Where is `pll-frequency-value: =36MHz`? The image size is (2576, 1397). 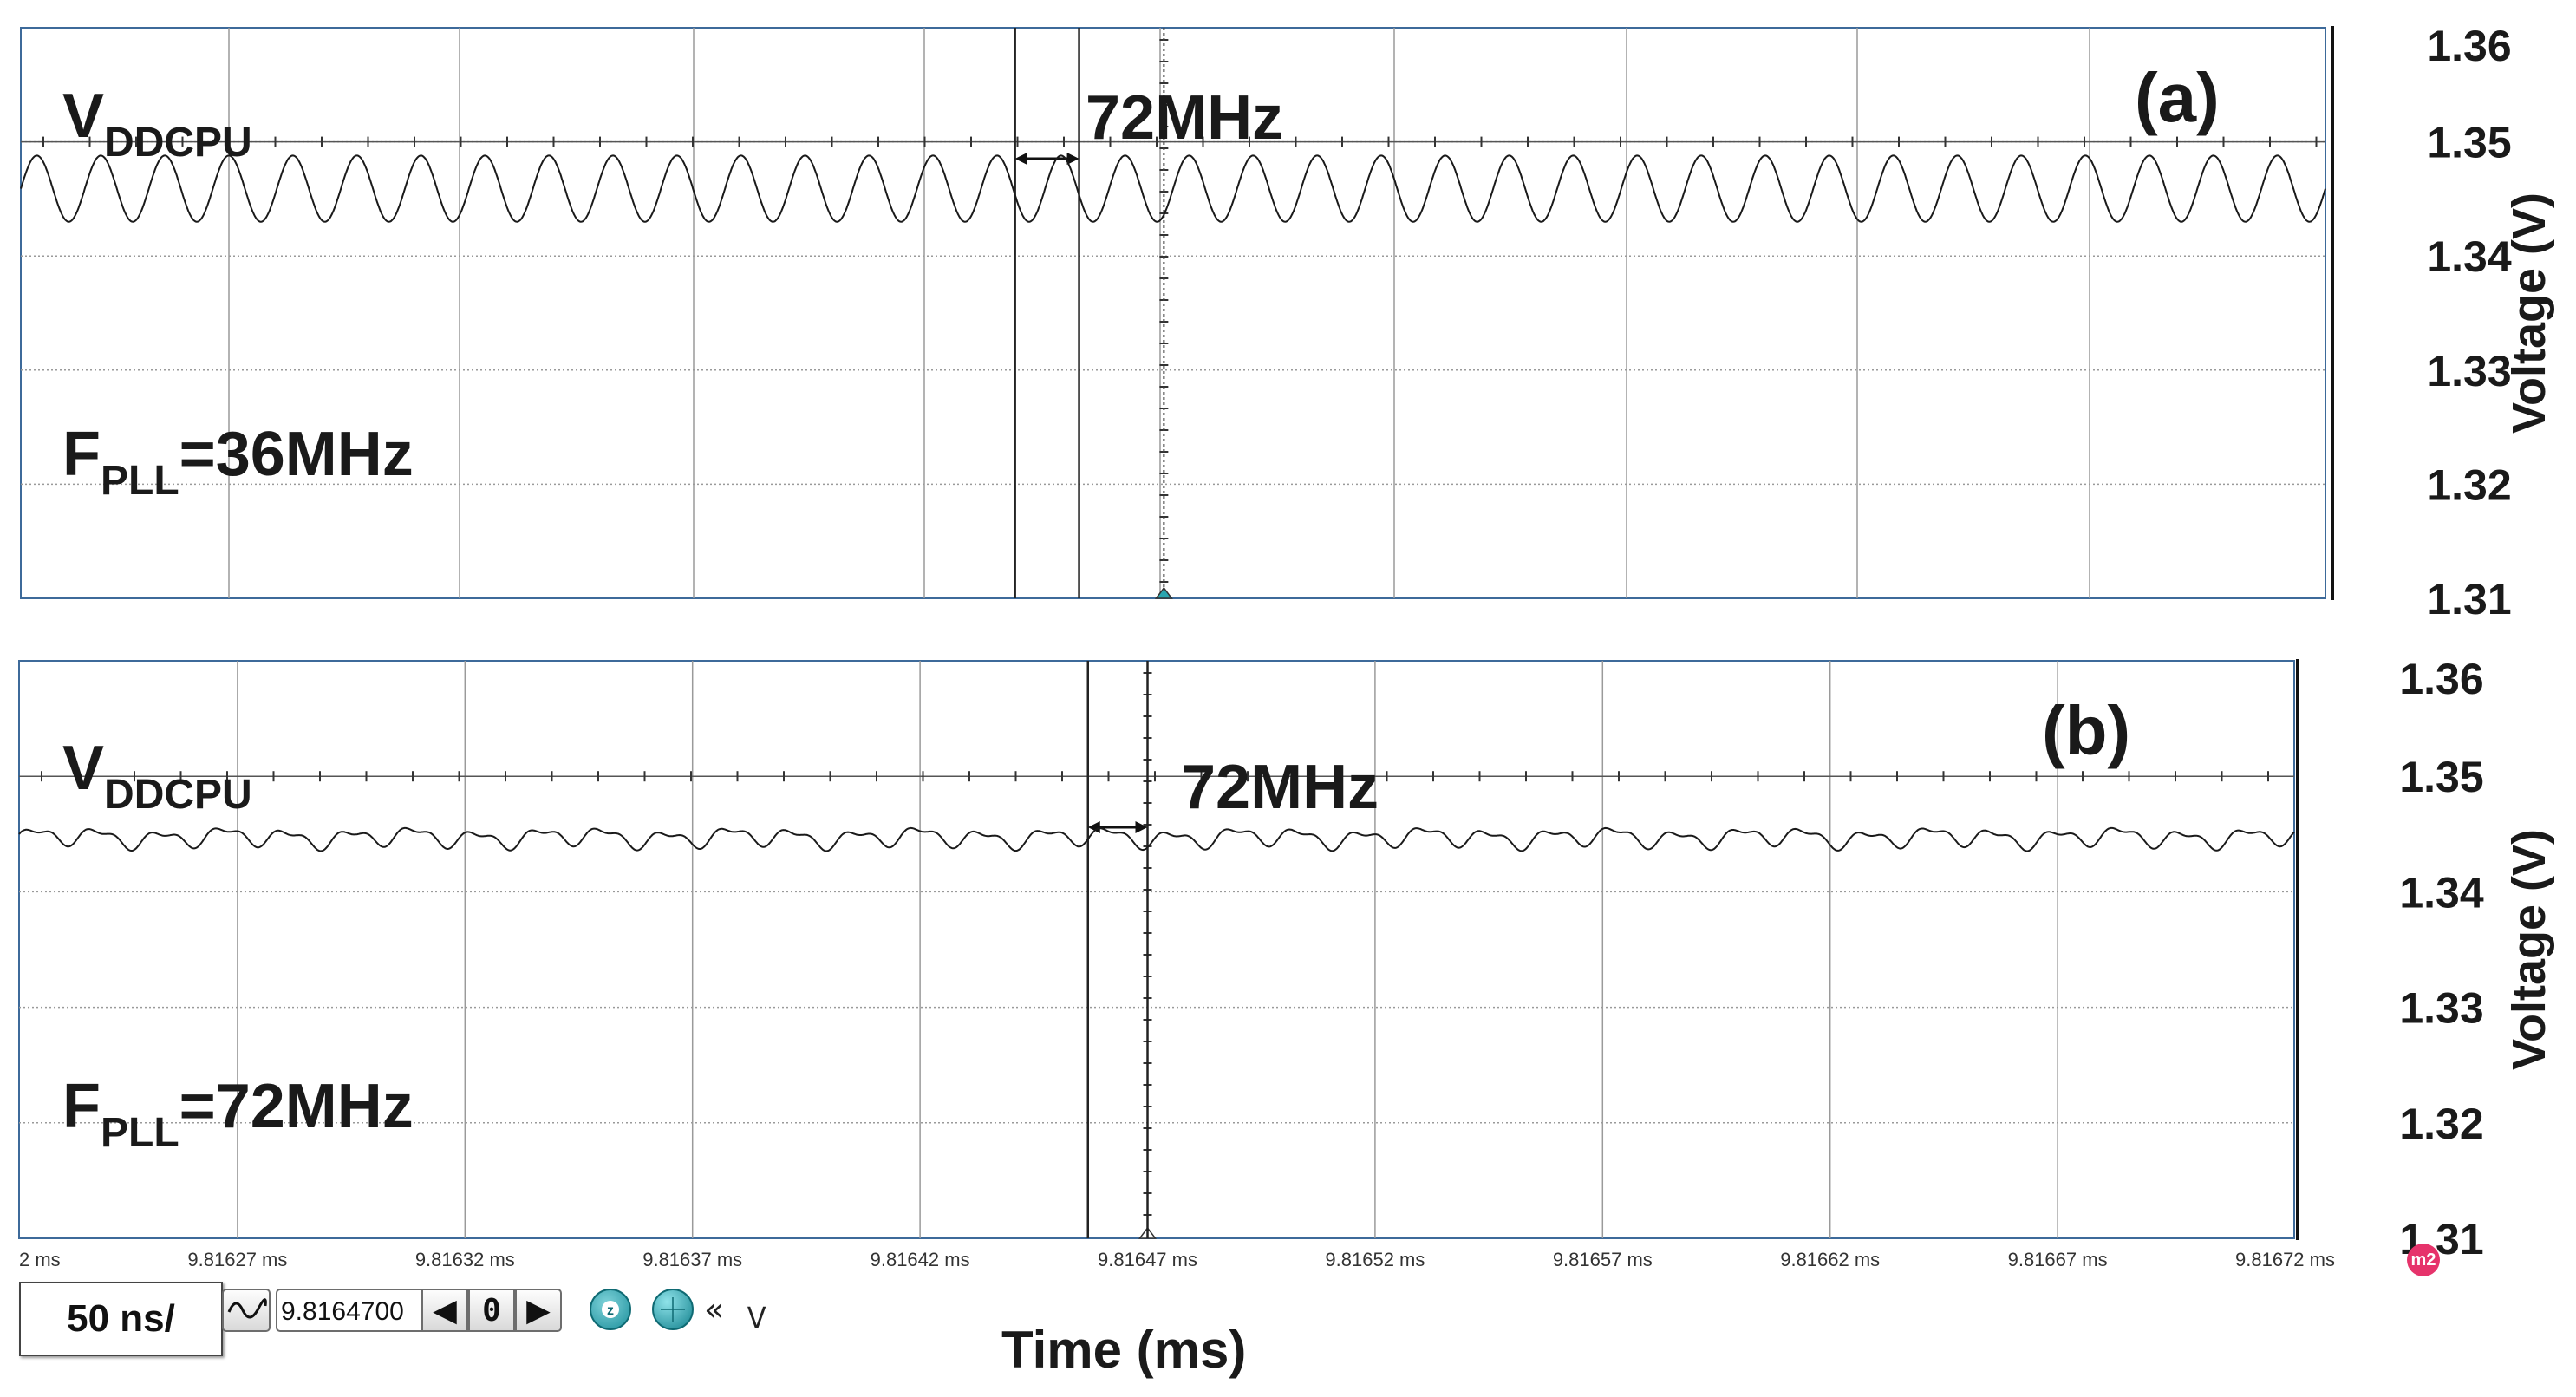 pll-frequency-value: =36MHz is located at coordinates (297, 455).